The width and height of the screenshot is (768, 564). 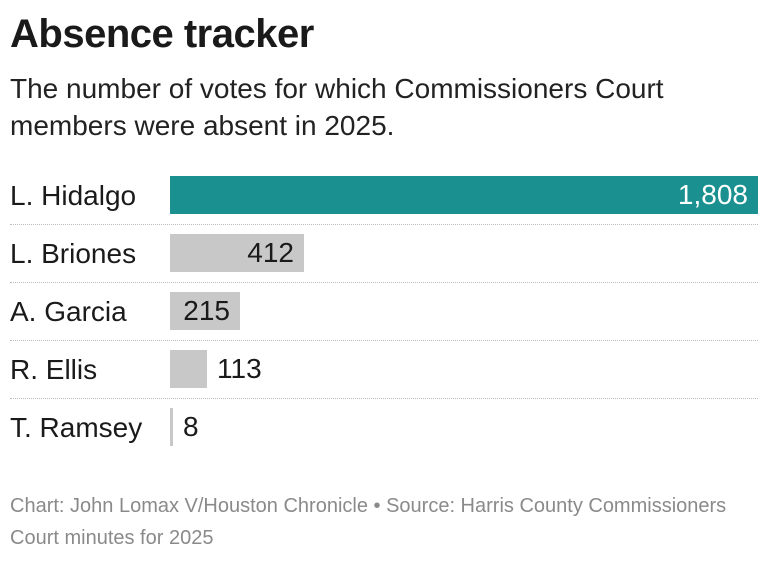 I want to click on bar-row: L. Hidalgo 1,808, so click(x=384, y=195).